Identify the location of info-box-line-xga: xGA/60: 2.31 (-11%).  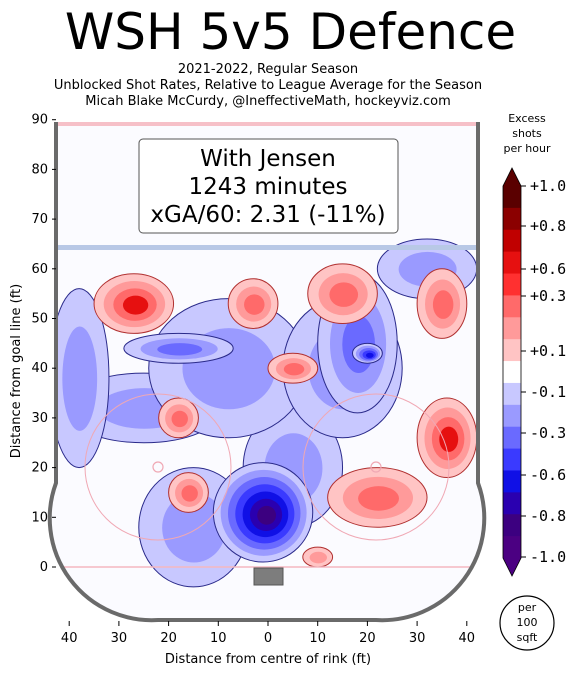
(267, 215).